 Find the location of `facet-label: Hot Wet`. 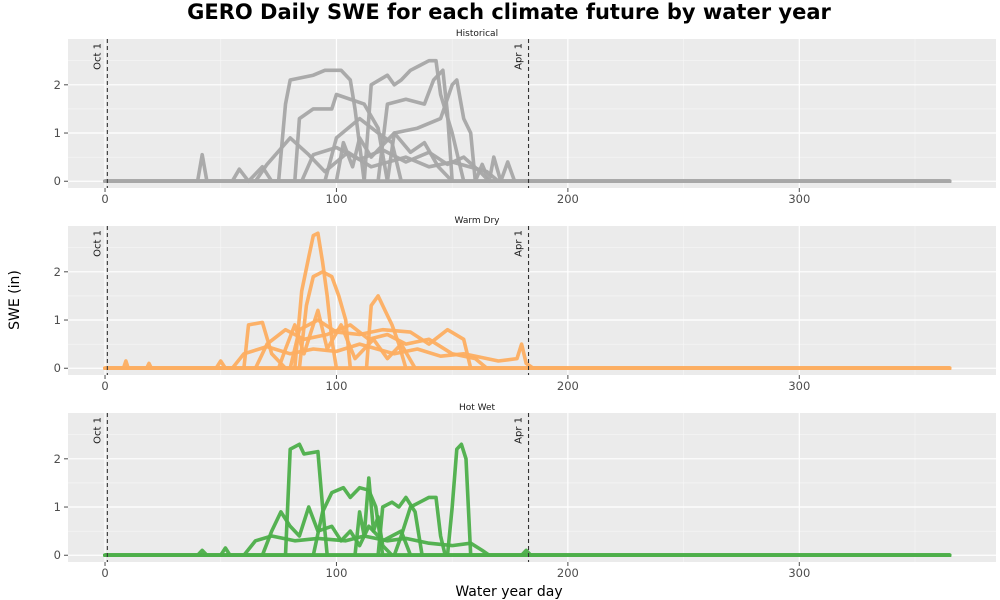

facet-label: Hot Wet is located at coordinates (477, 408).